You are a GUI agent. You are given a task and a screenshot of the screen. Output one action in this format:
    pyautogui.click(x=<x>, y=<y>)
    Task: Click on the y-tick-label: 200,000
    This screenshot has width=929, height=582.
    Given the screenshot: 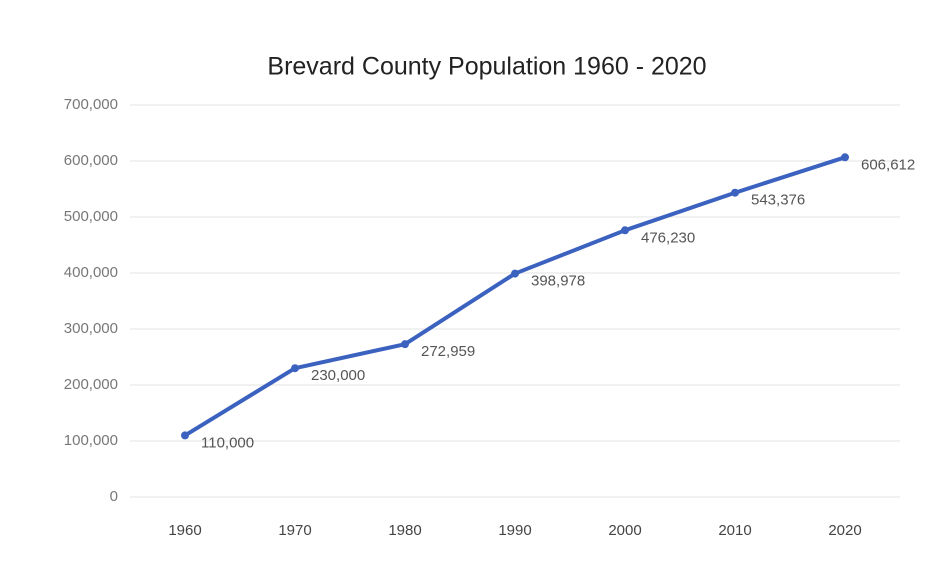 What is the action you would take?
    pyautogui.click(x=91, y=384)
    